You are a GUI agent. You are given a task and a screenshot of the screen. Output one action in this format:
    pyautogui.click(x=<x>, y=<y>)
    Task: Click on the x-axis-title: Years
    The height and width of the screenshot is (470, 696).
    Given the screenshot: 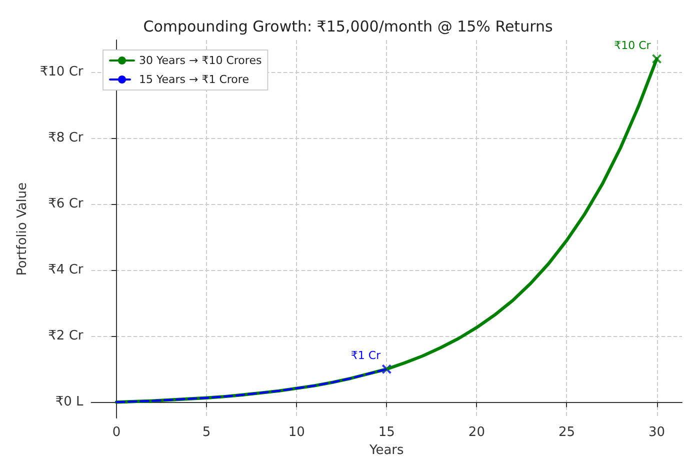 What is the action you would take?
    pyautogui.click(x=386, y=450)
    